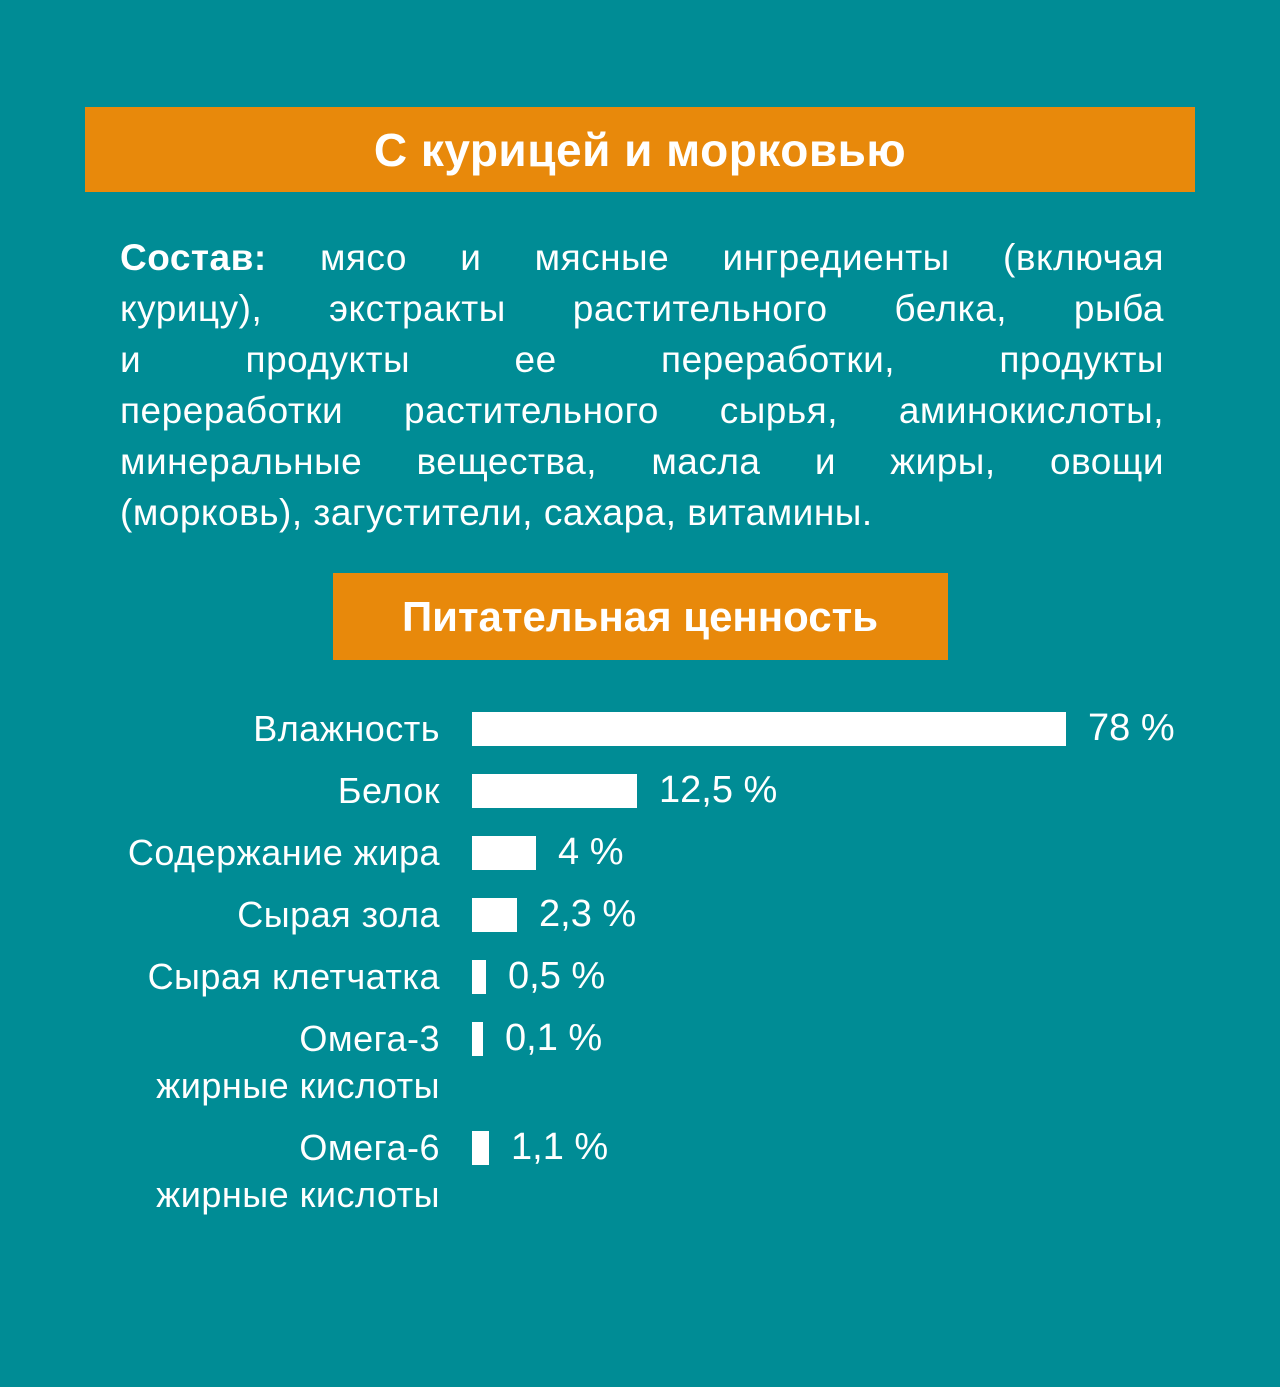  I want to click on chart-row-bar-area: 1,1 %, so click(540, 1147).